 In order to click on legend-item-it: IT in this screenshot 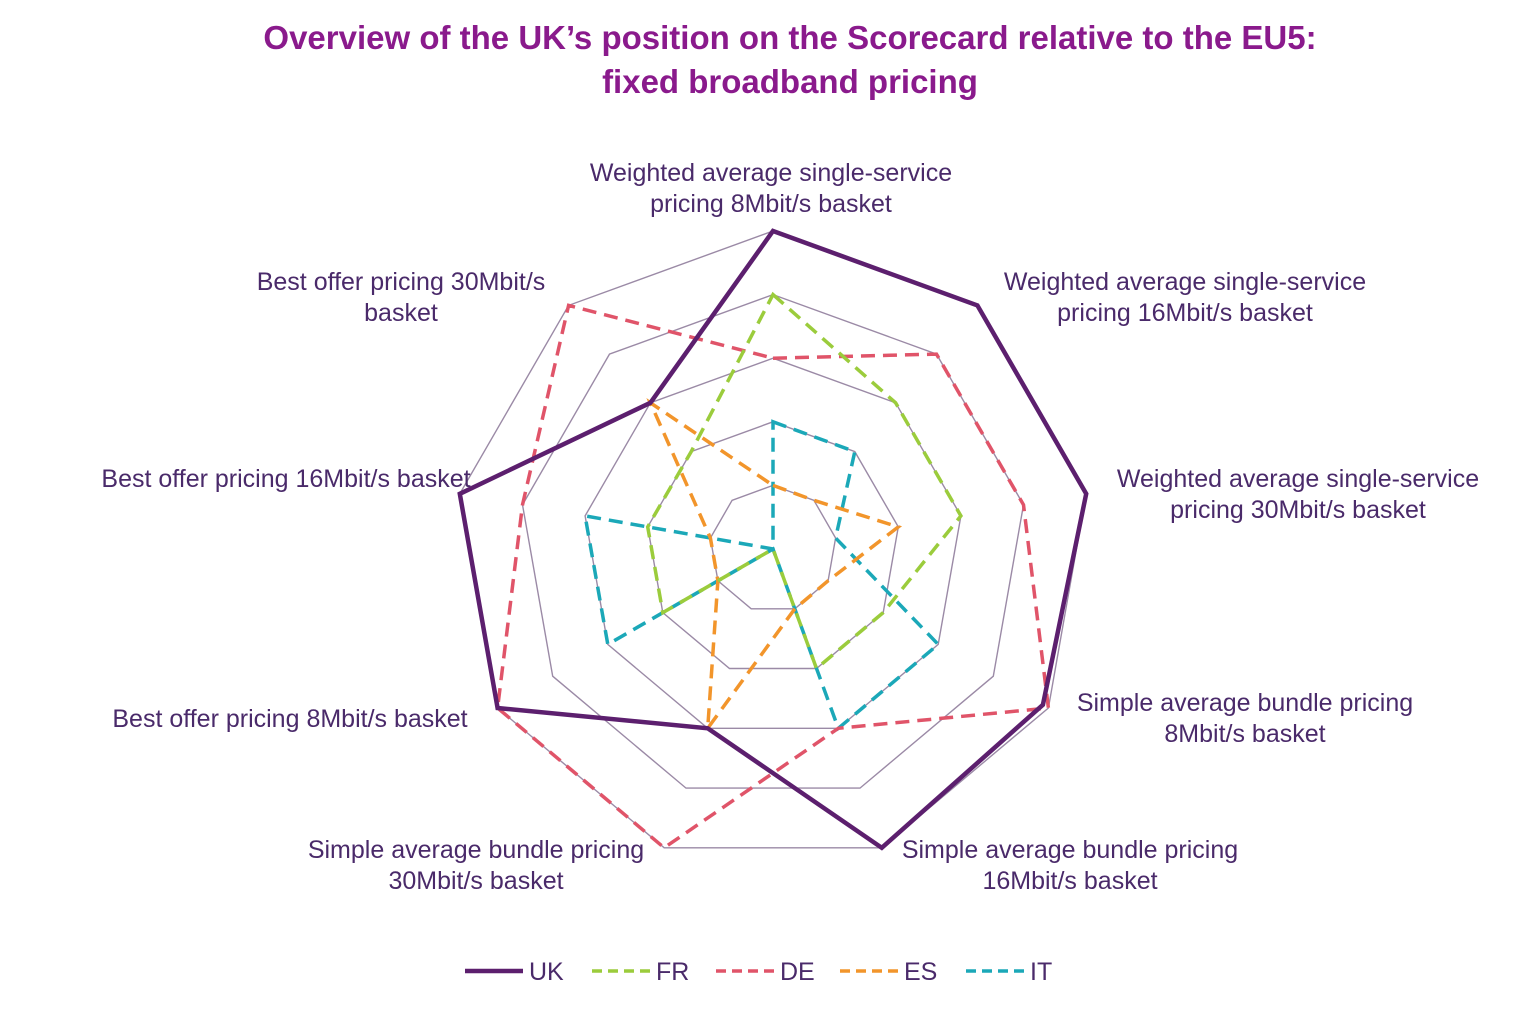, I will do `click(1009, 972)`.